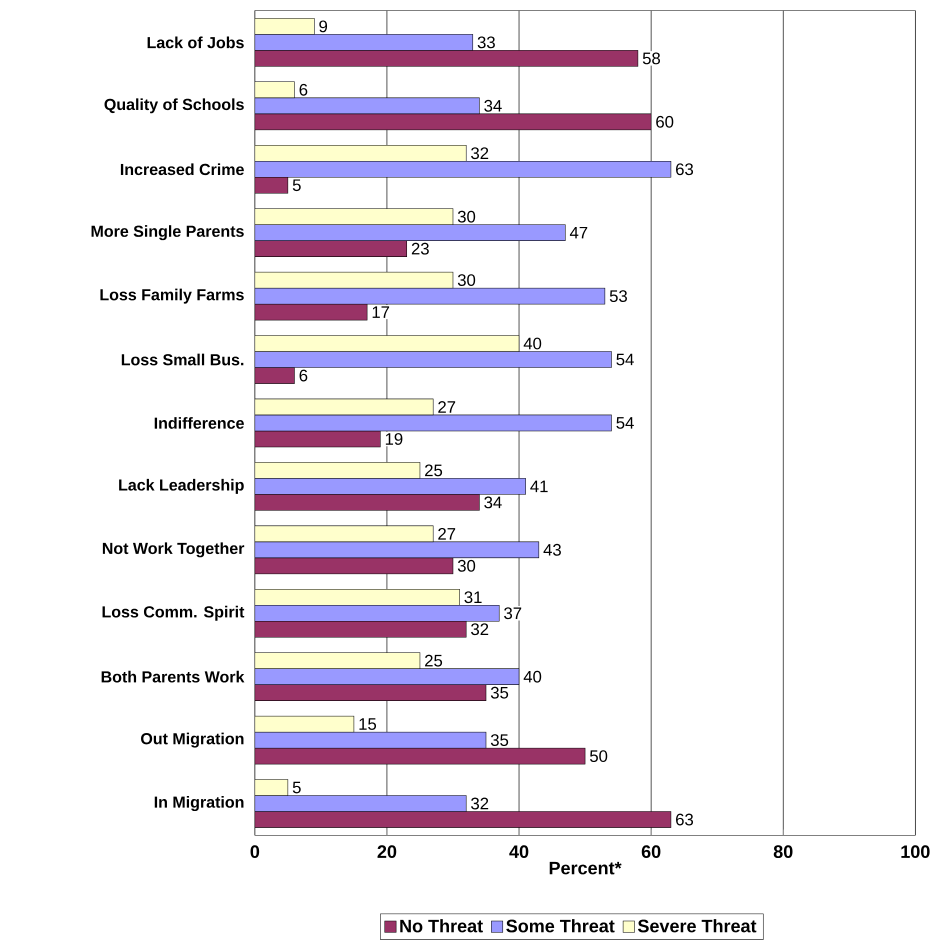 Image resolution: width=939 pixels, height=950 pixels. What do you see at coordinates (486, 42) in the screenshot?
I see `data-label: 33` at bounding box center [486, 42].